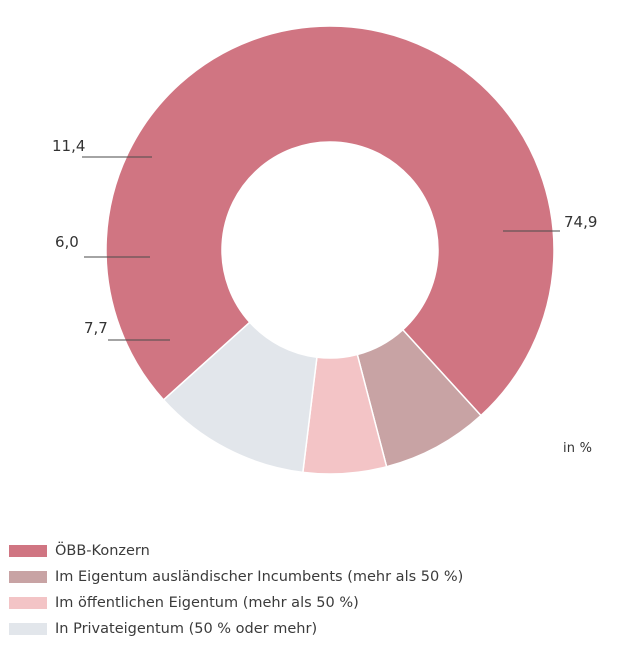  I want to click on legend-item-public-ownership: Im öffentlichen Eigentum (mehr als 50 %), so click(314, 603).